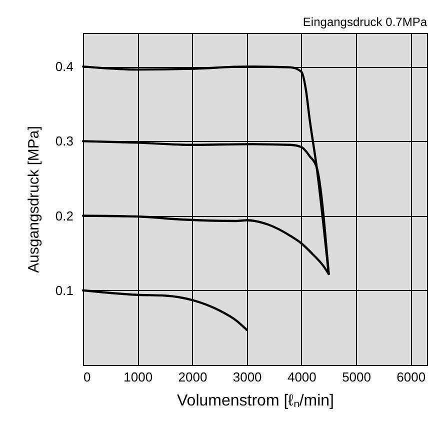 The image size is (431, 422). I want to click on x-tick-label: 3000, so click(247, 377).